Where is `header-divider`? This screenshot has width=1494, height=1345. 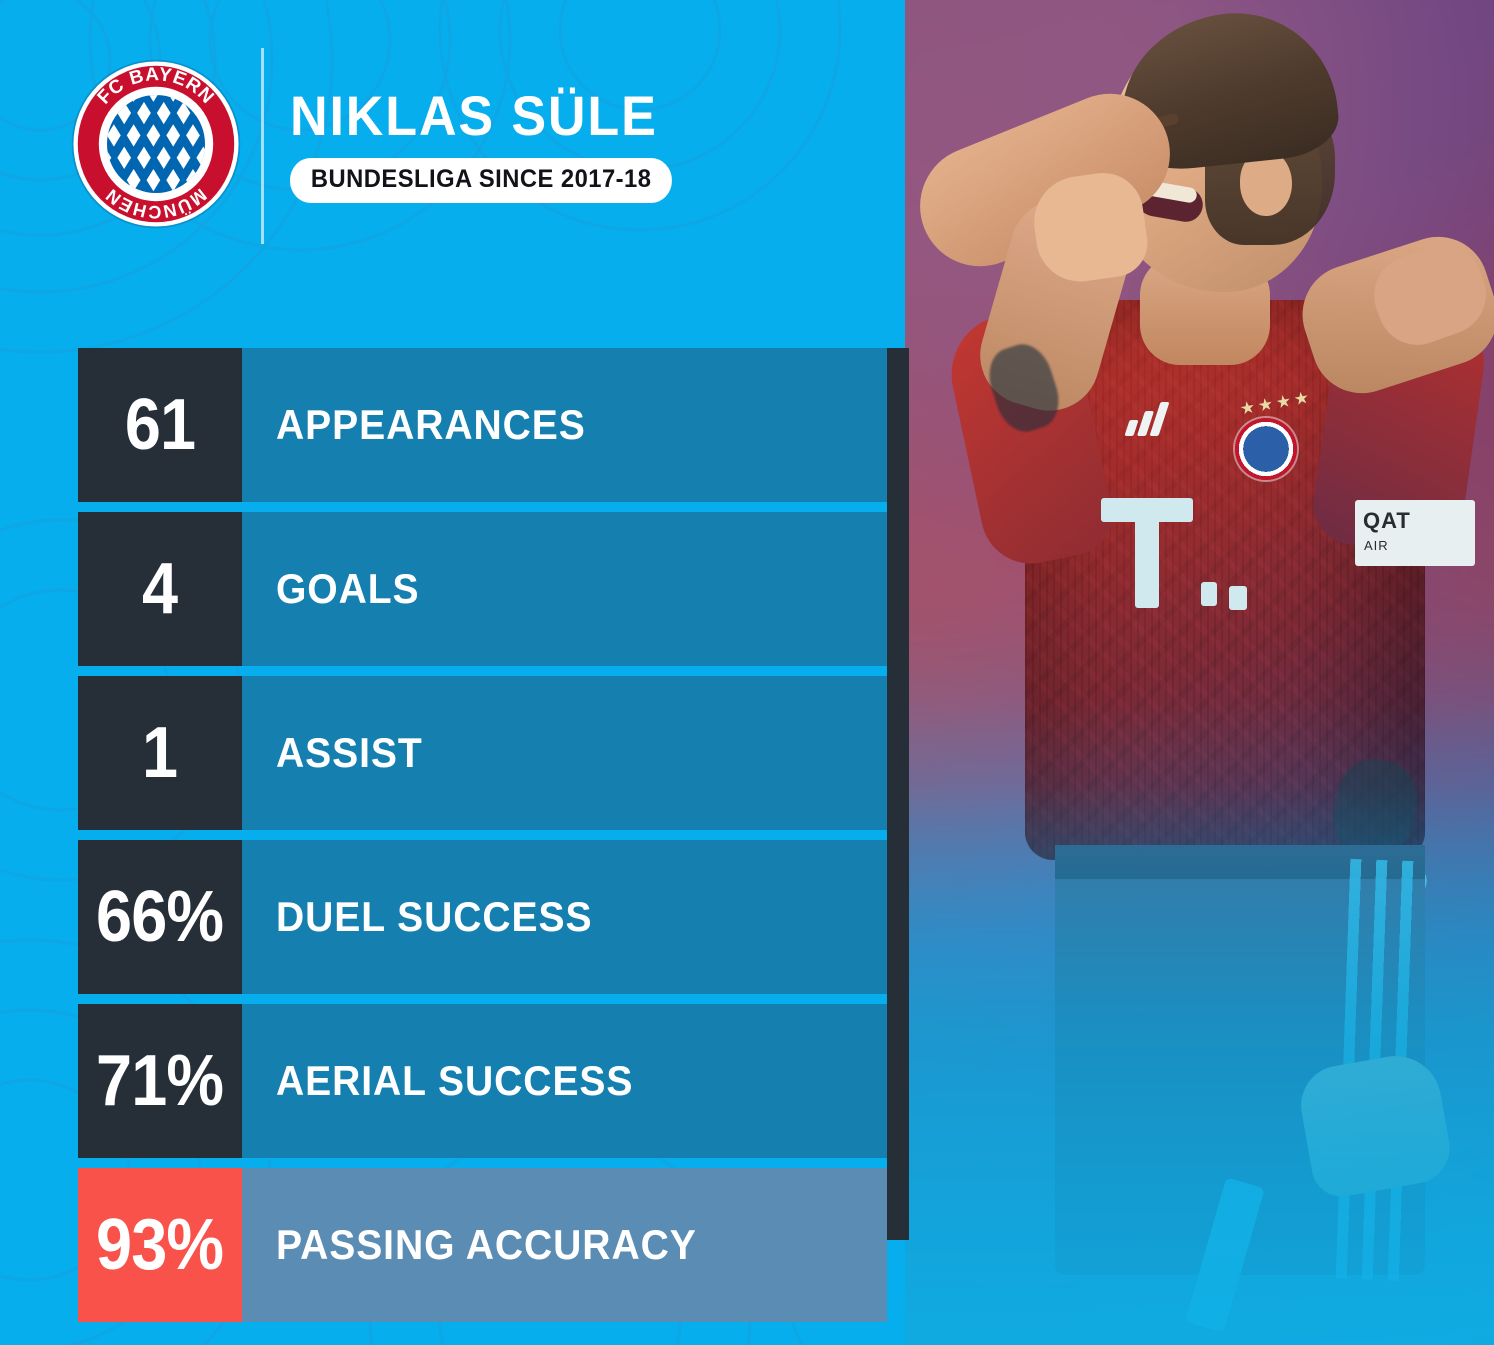 header-divider is located at coordinates (262, 146).